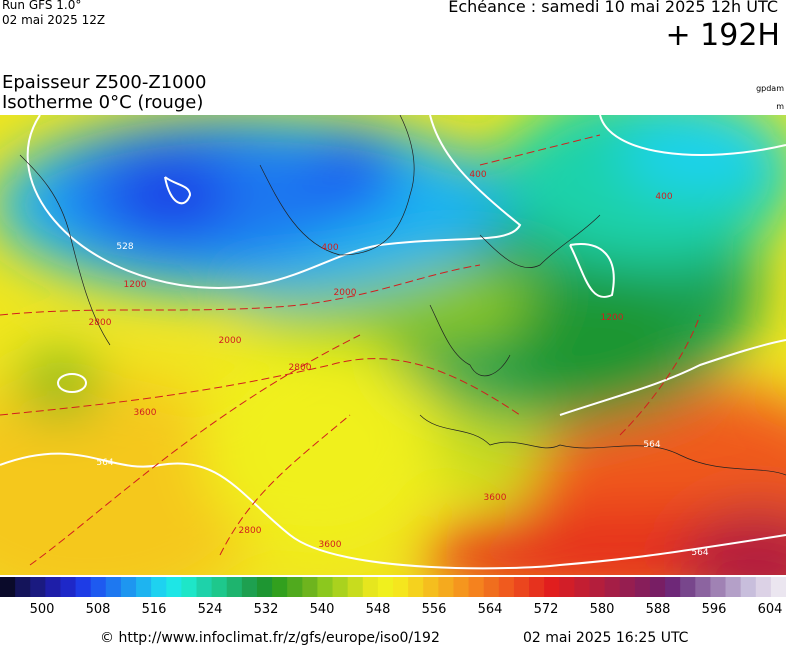  Describe the element at coordinates (606, 638) in the screenshot. I see `footer-date: 02 mai 2025 16:25 UTC` at that location.